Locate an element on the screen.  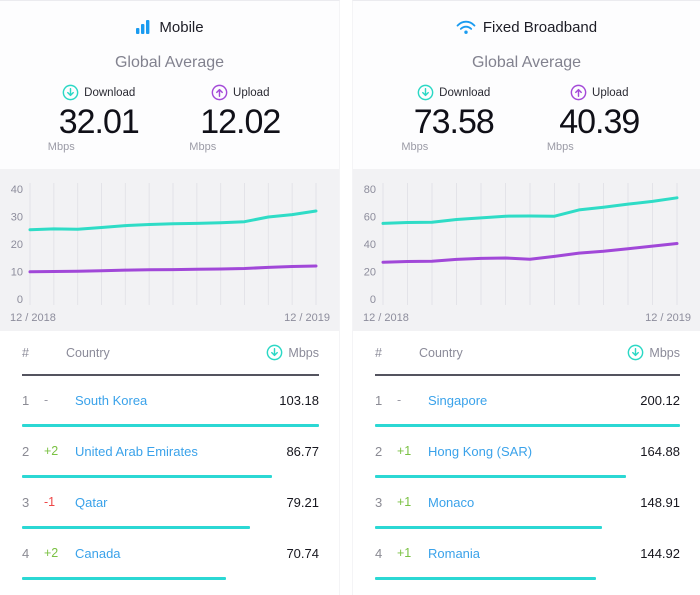
table-row: 2 +2 United Arab Emirates 86.77 is located at coordinates (170, 452).